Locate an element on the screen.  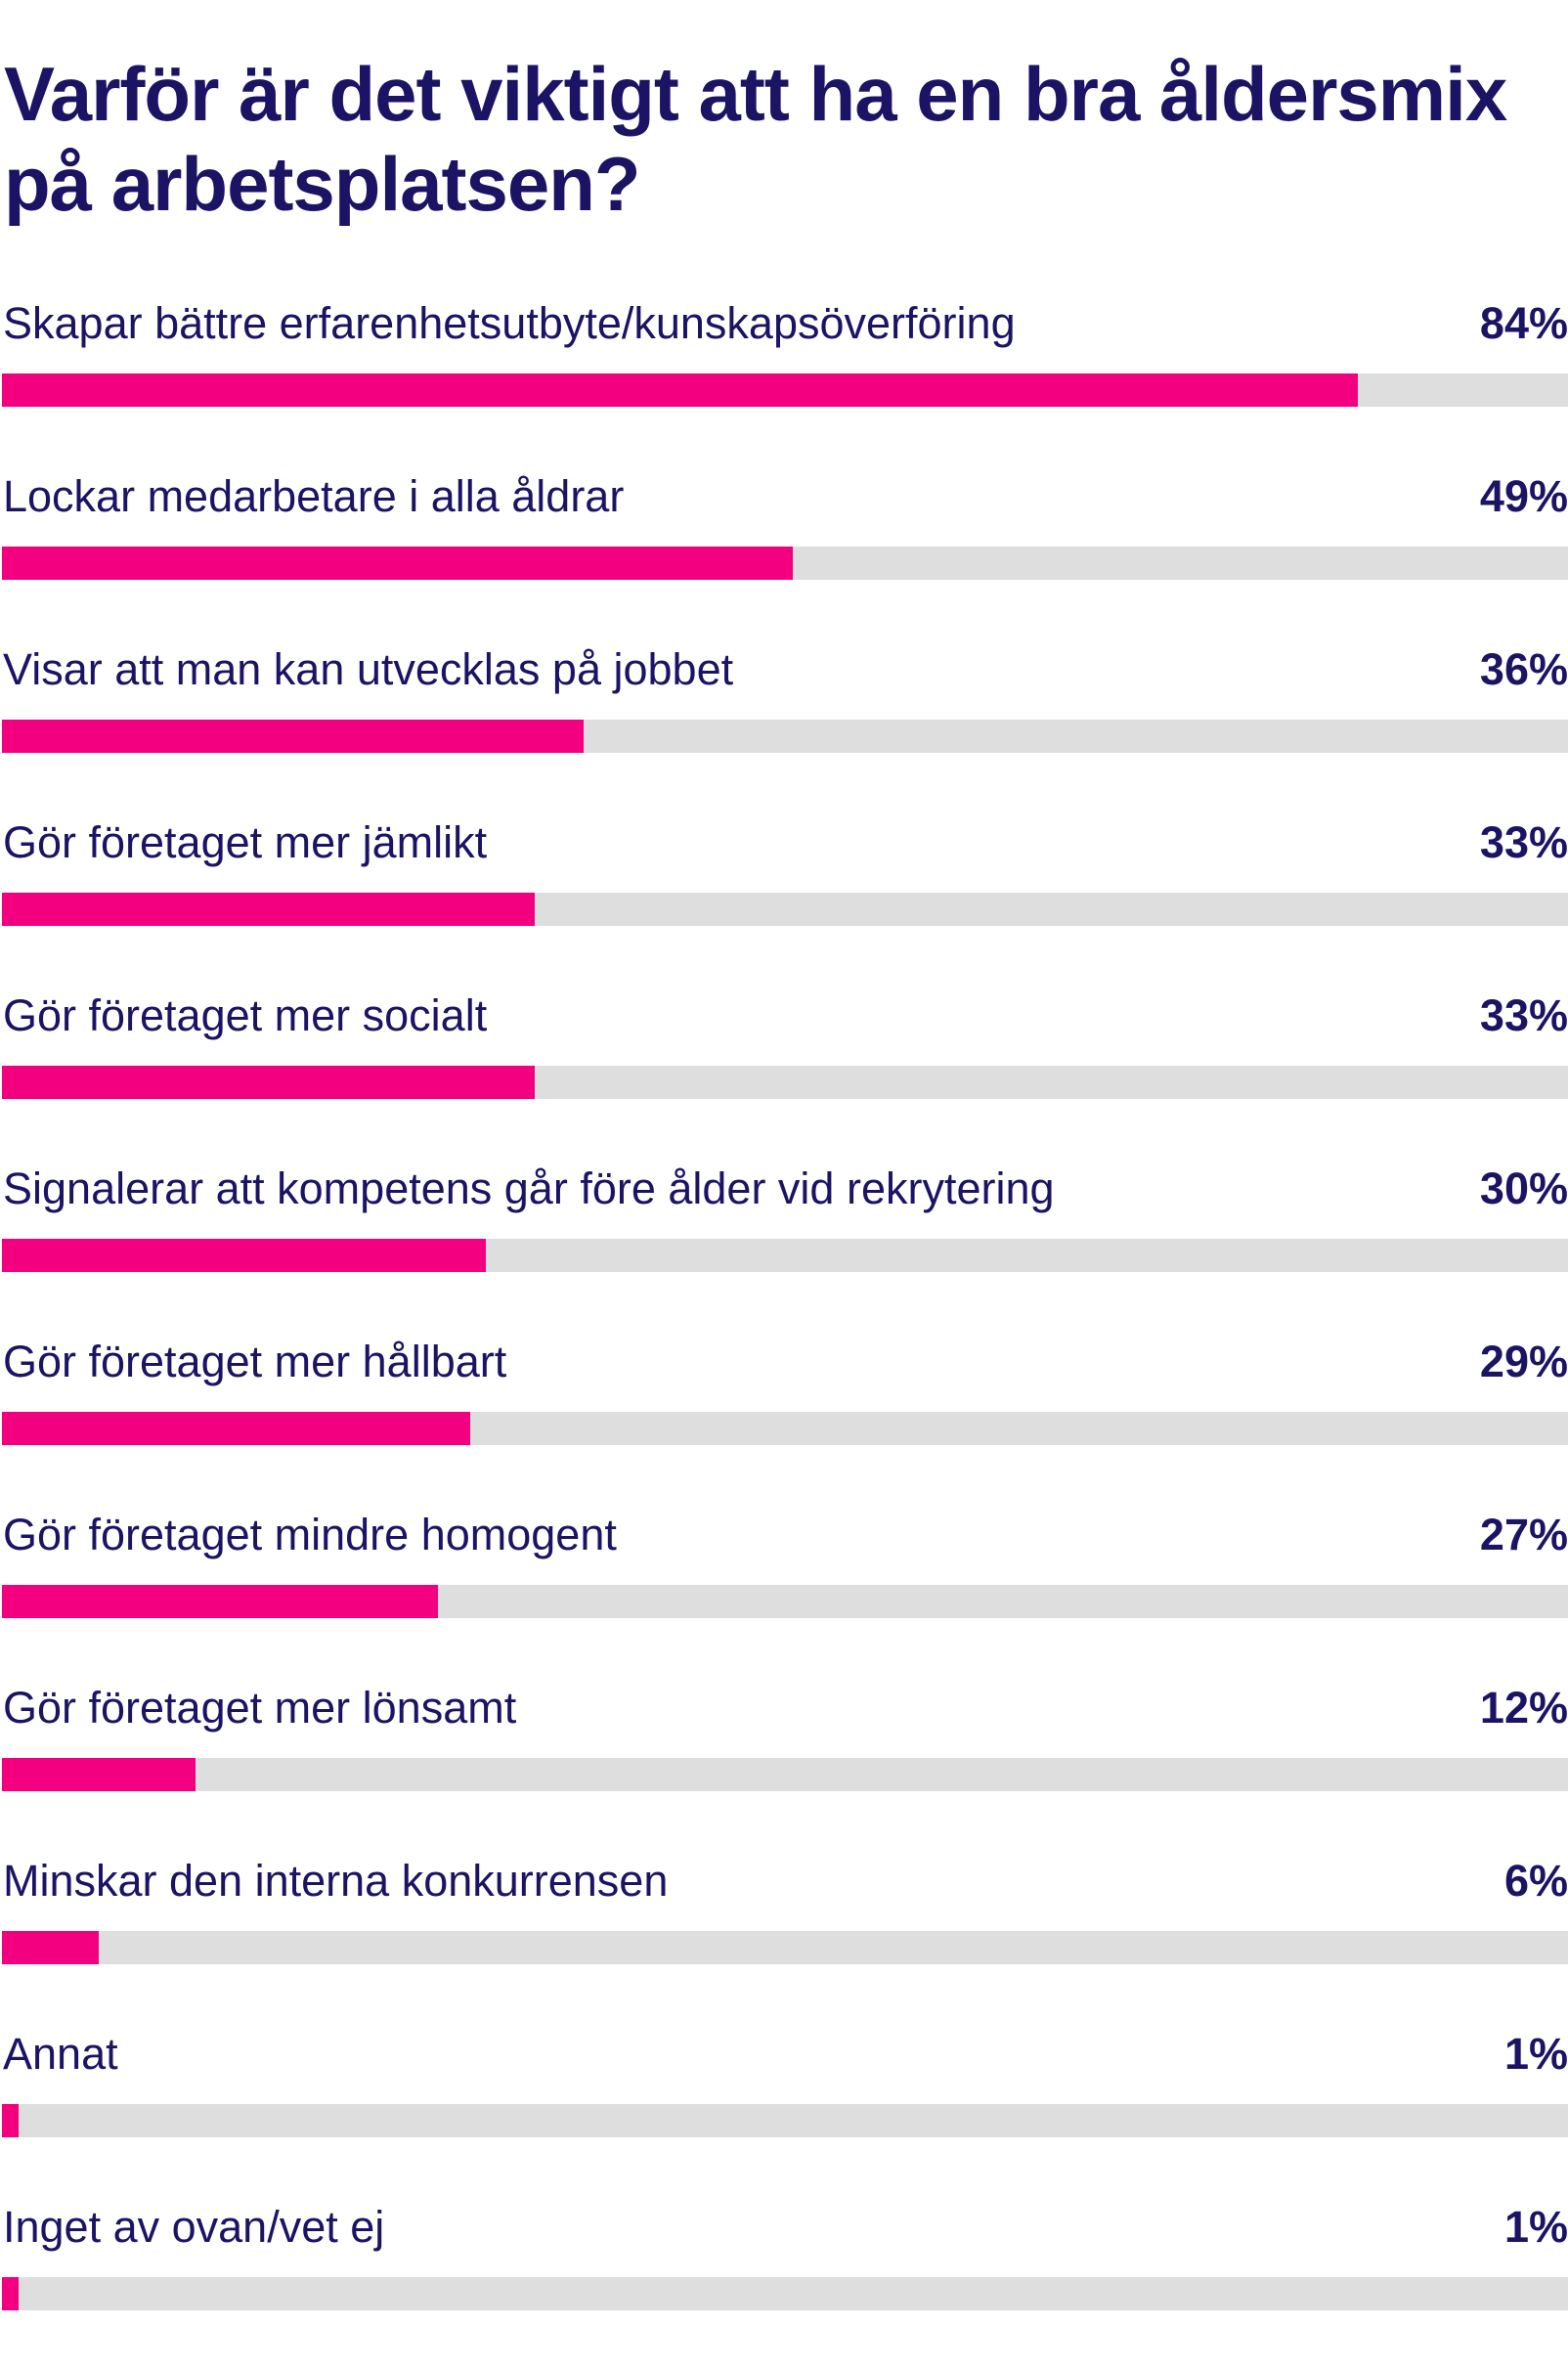
bar-row: Gör företaget mer hållbart 29% is located at coordinates (784, 1418).